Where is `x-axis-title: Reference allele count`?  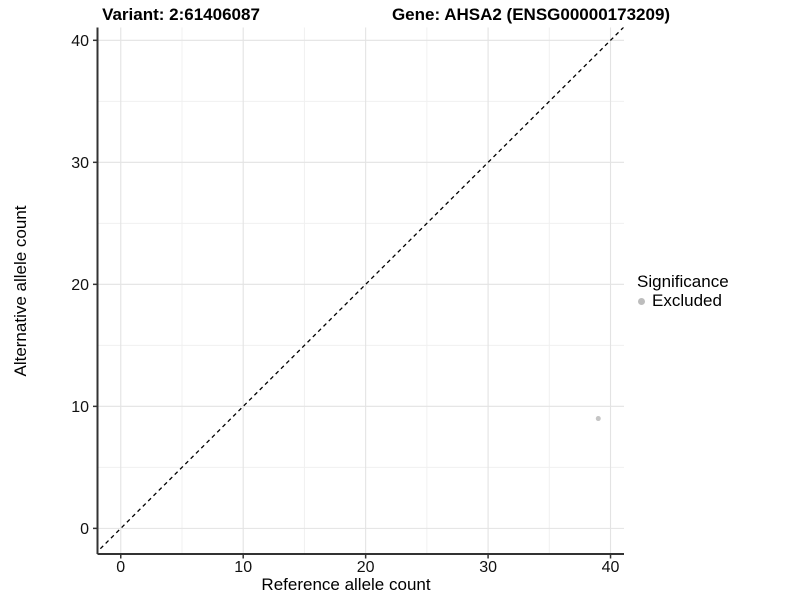 x-axis-title: Reference allele count is located at coordinates (346, 584).